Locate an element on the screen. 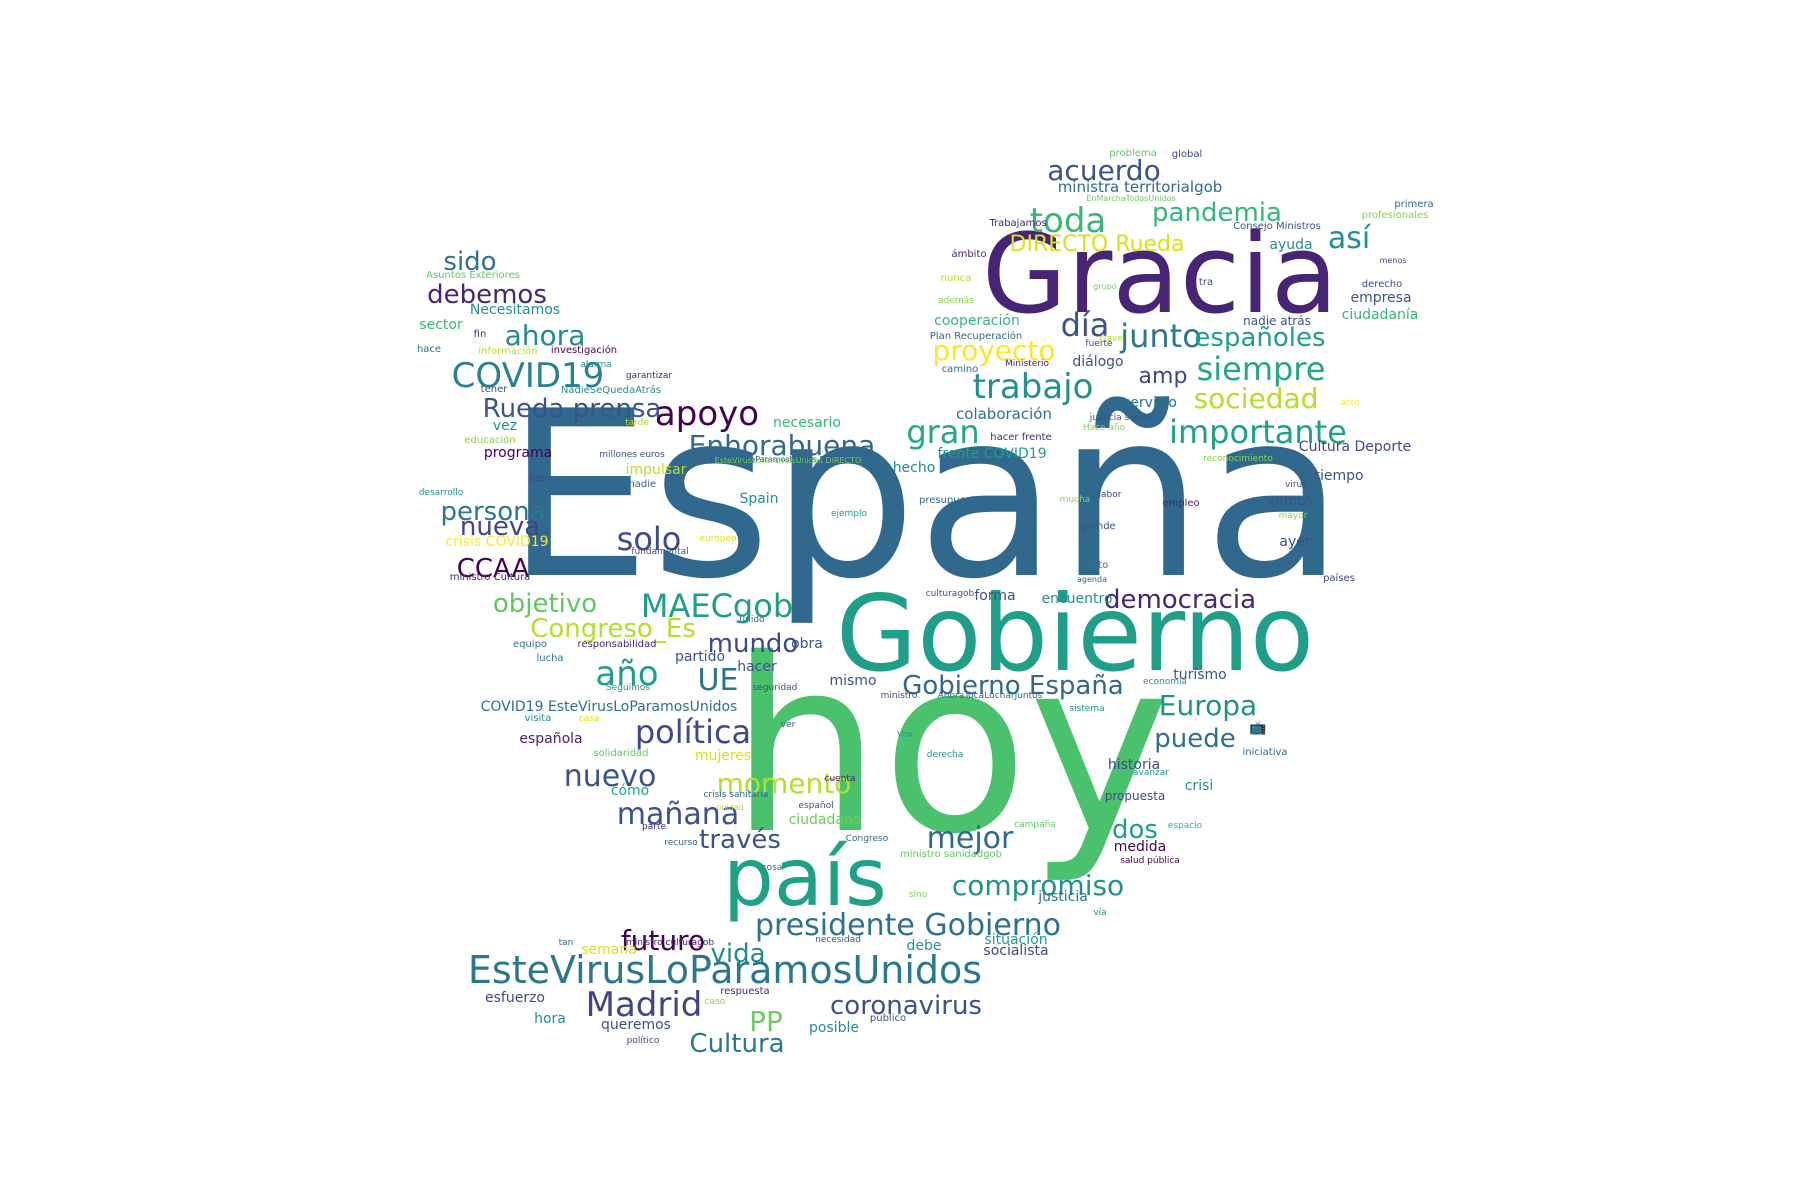 The width and height of the screenshot is (1800, 1200). cloud-word: medida is located at coordinates (1140, 847).